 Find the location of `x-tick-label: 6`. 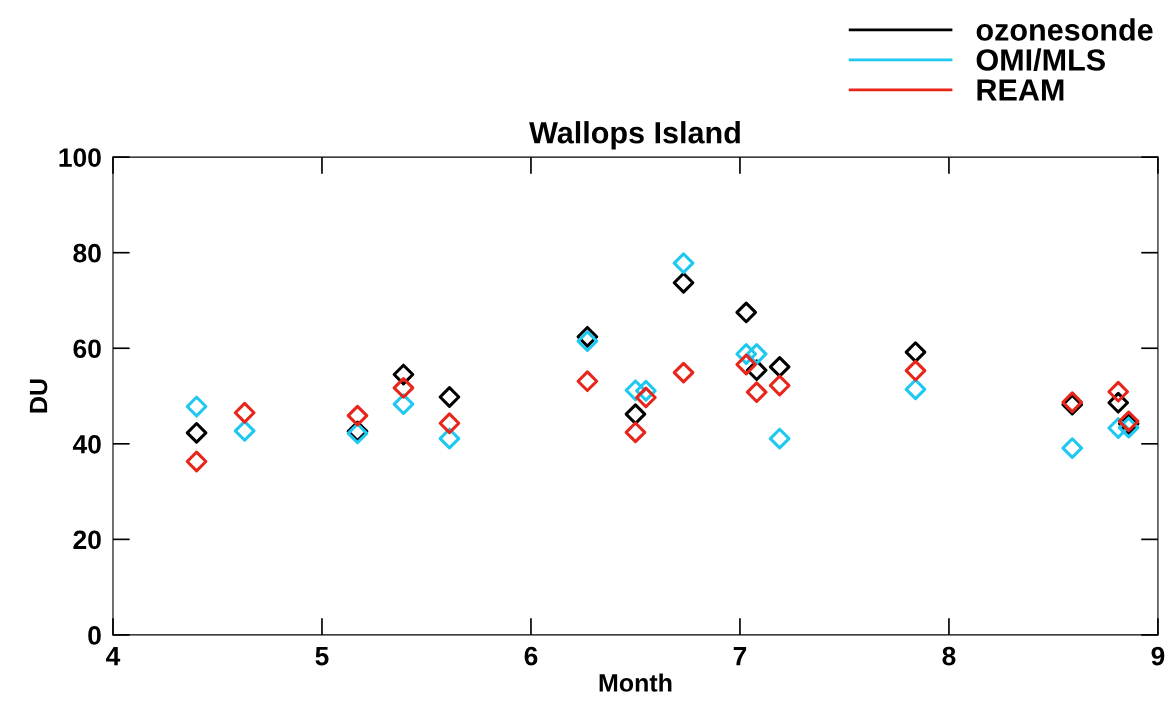

x-tick-label: 6 is located at coordinates (531, 656).